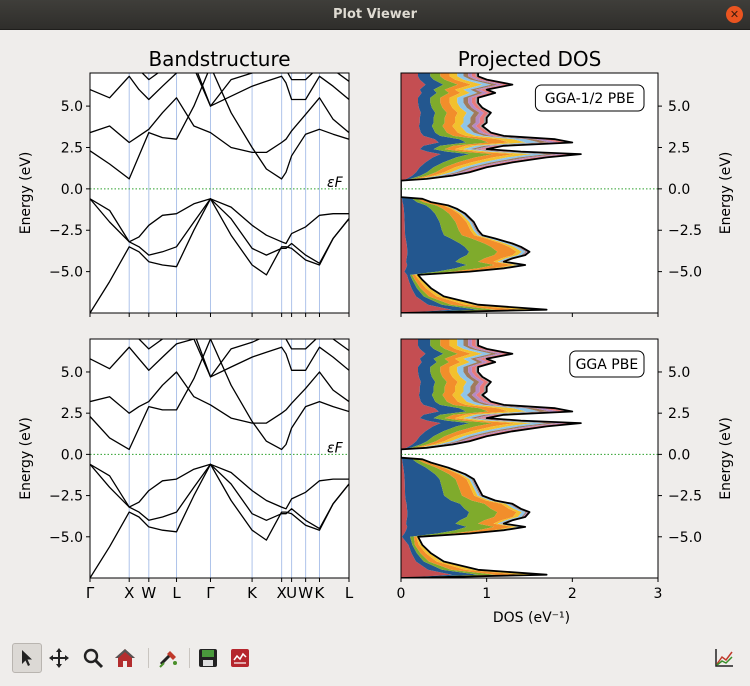 The image size is (750, 686). I want to click on home-button, so click(125, 658).